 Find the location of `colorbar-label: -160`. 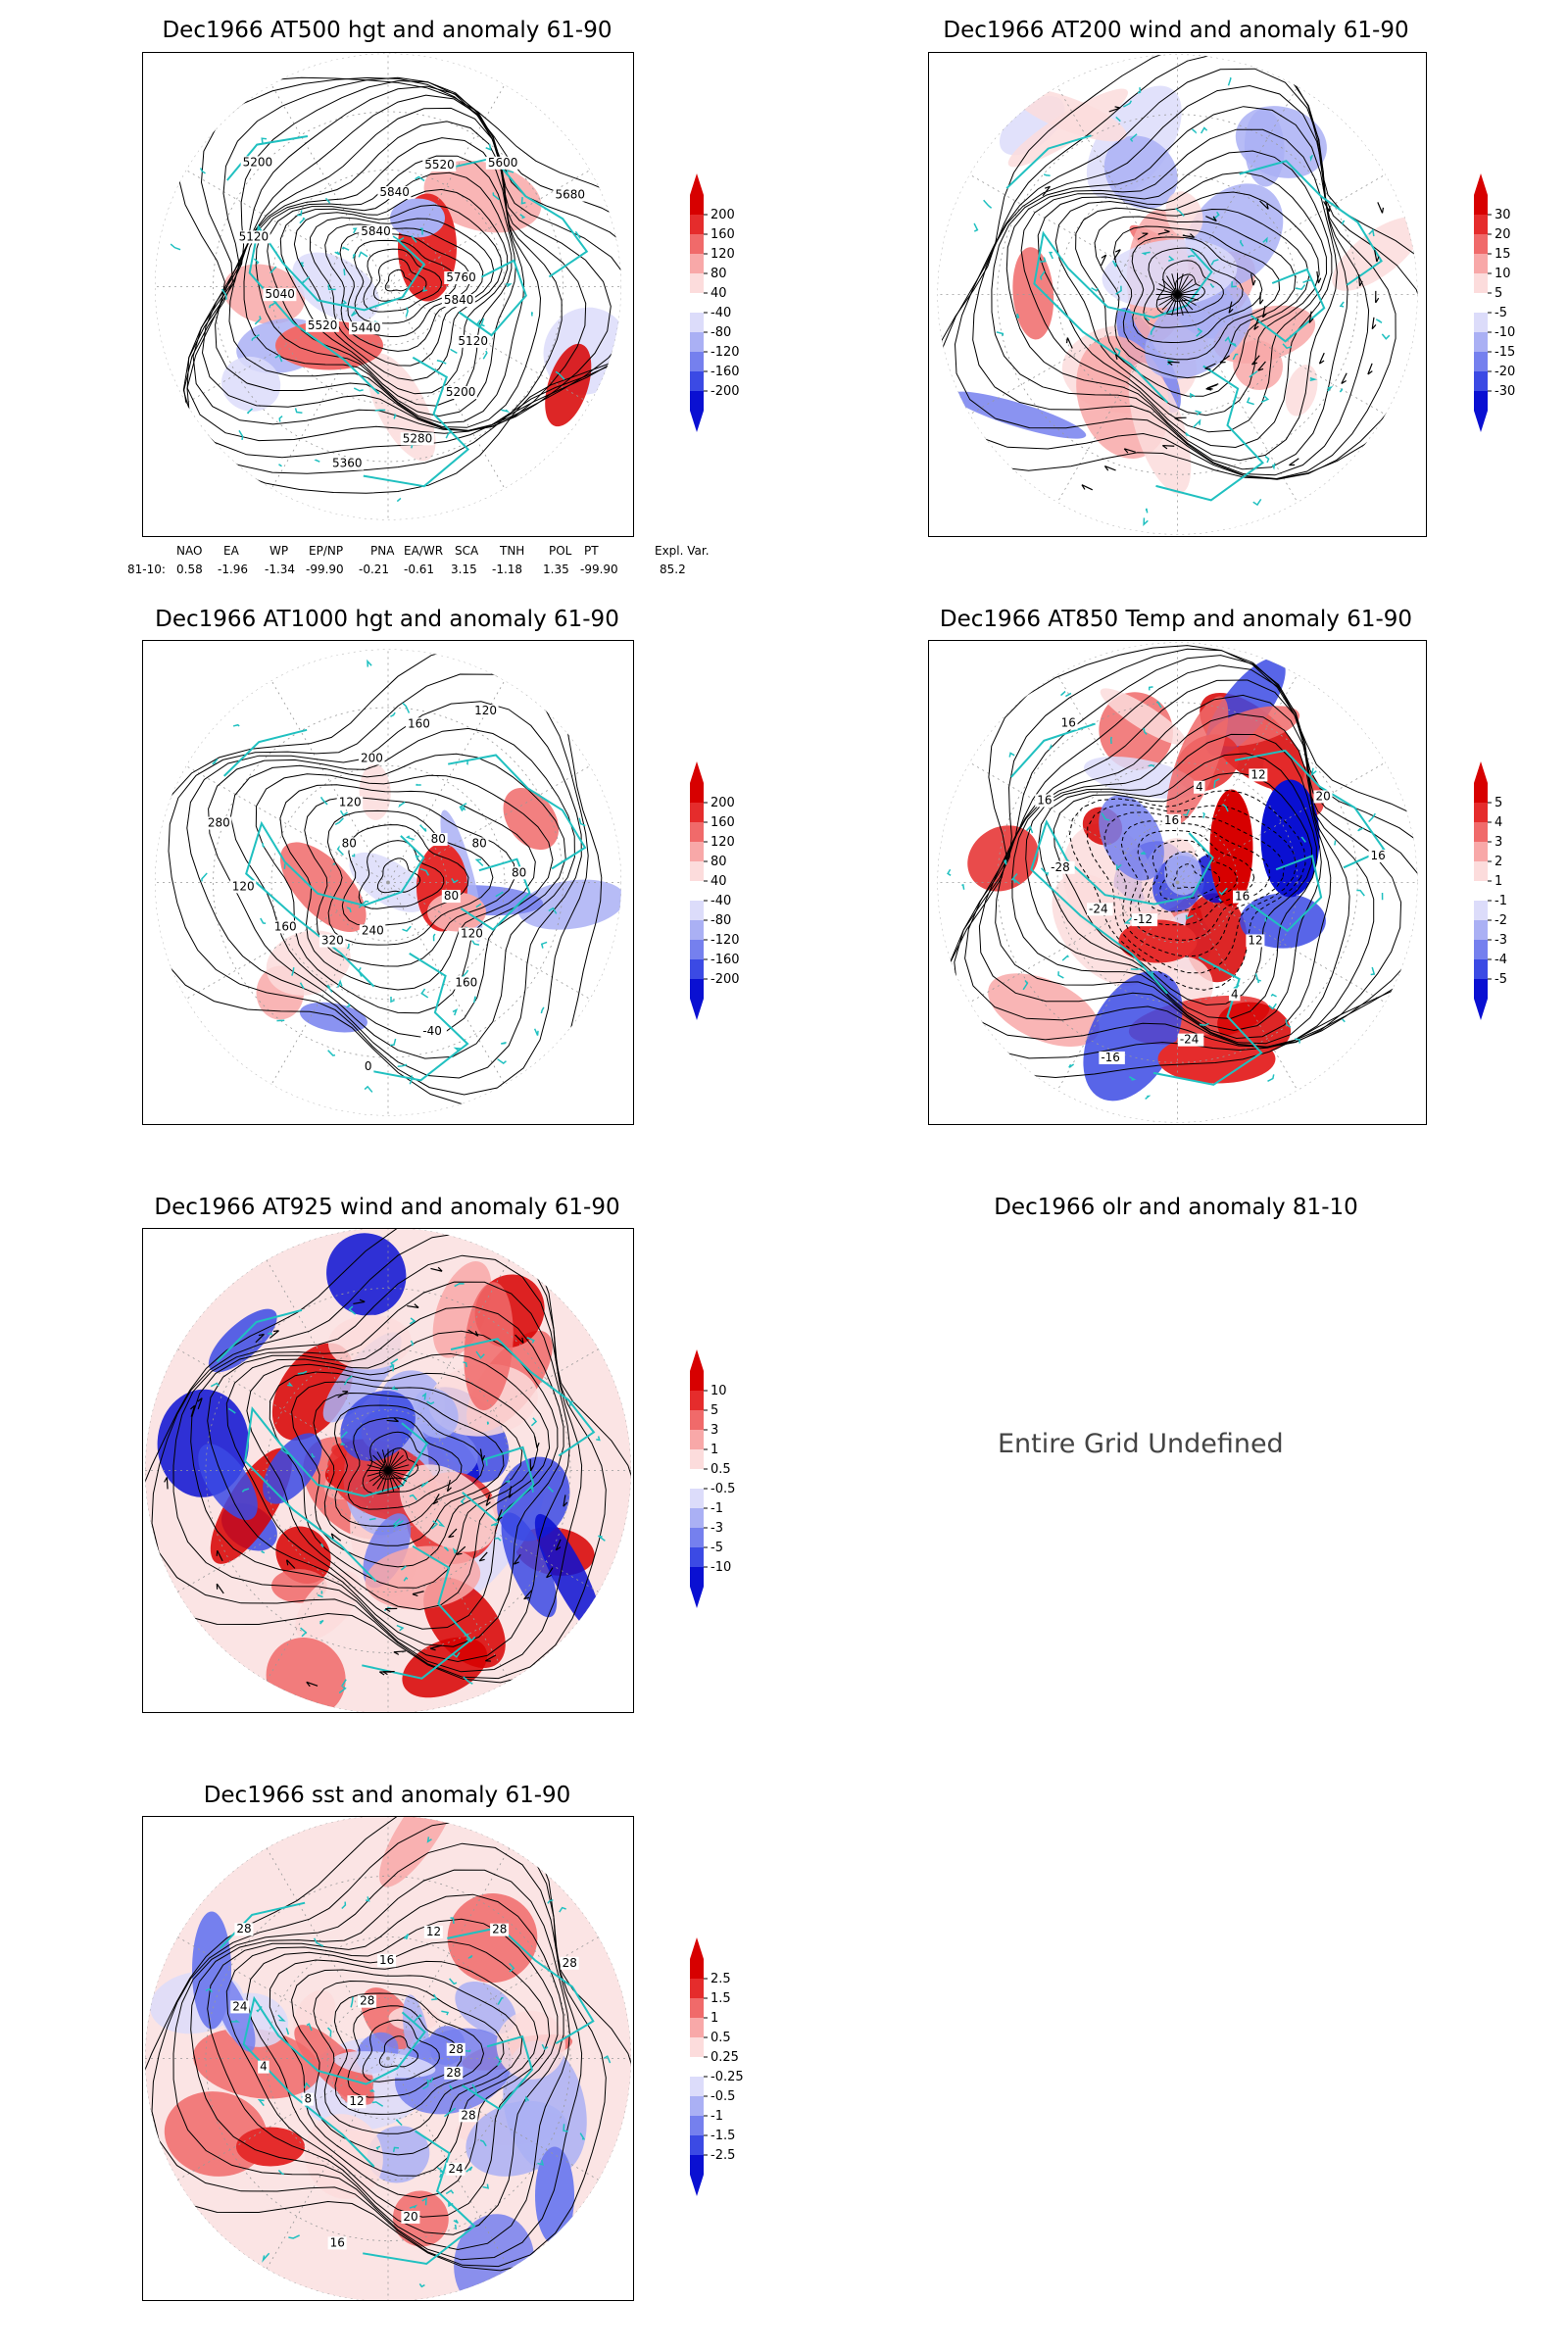

colorbar-label: -160 is located at coordinates (725, 372).